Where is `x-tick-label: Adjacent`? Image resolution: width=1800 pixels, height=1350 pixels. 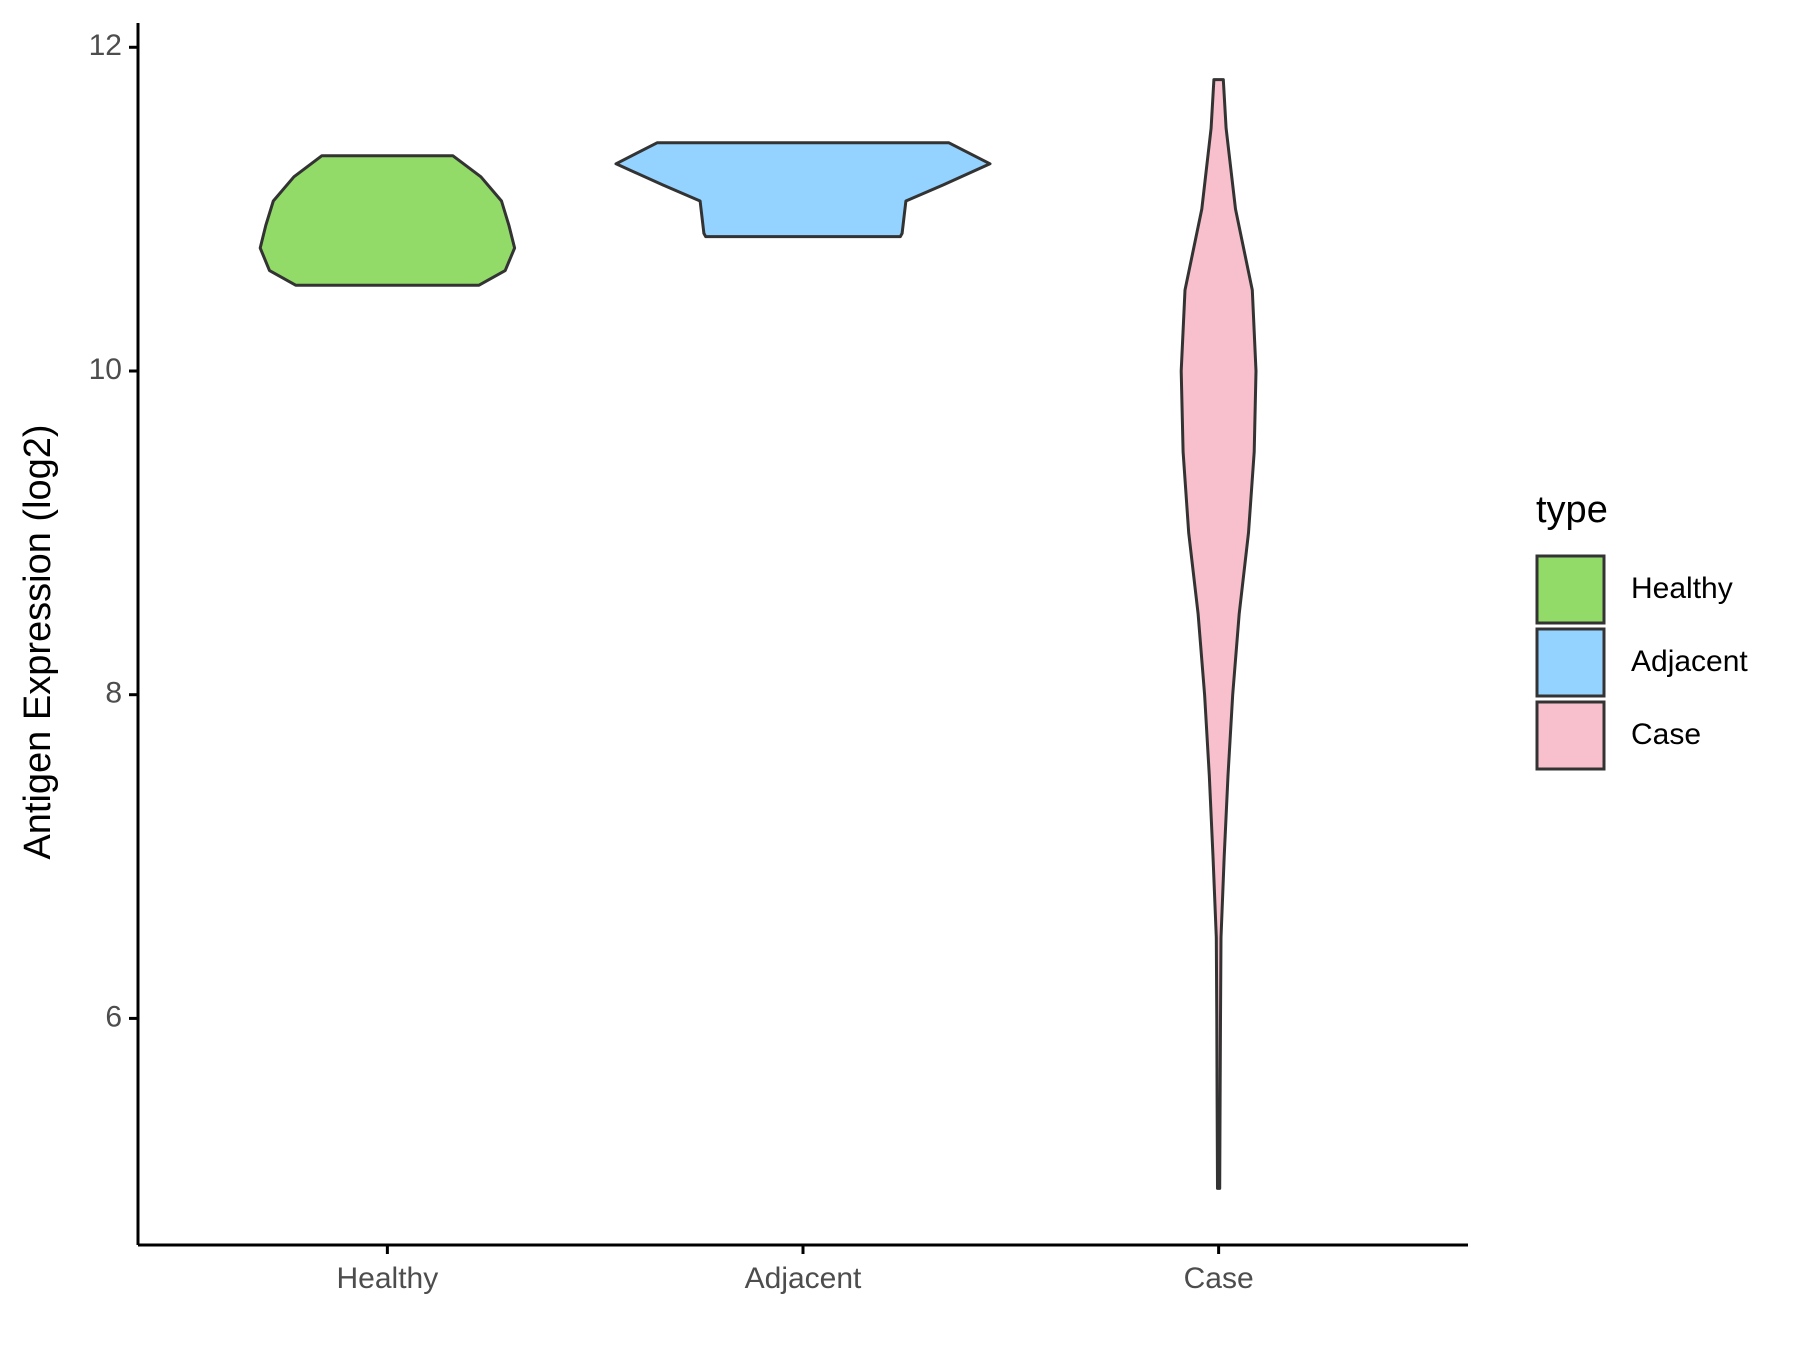
x-tick-label: Adjacent is located at coordinates (803, 1278).